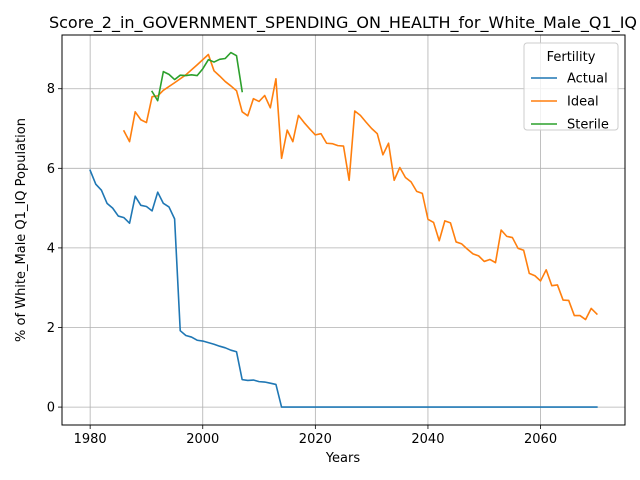 The height and width of the screenshot is (480, 640). I want to click on legend-label-sterile: Sterile, so click(588, 125).